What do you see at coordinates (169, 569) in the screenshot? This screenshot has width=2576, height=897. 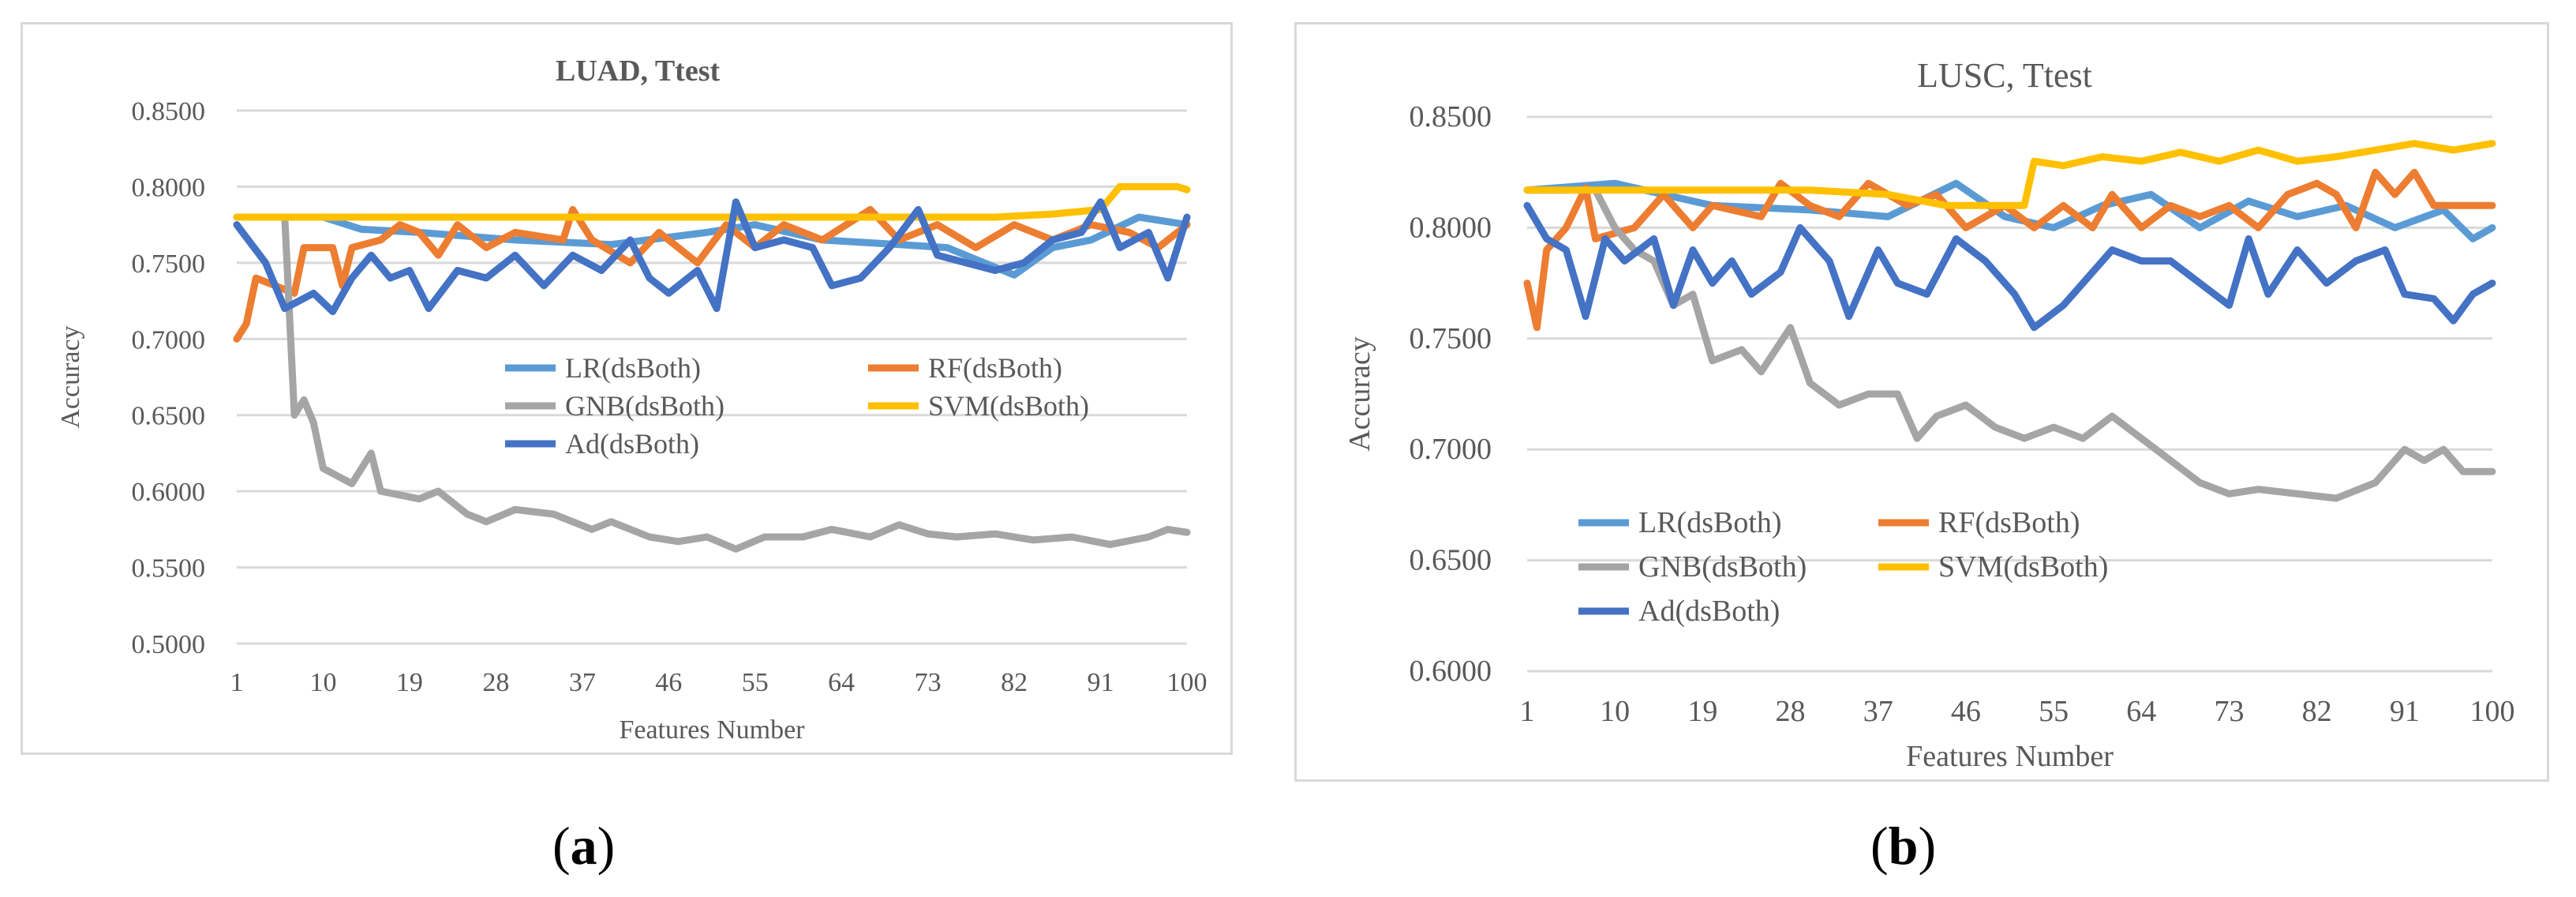 I see `y-tick-label: 0.5500` at bounding box center [169, 569].